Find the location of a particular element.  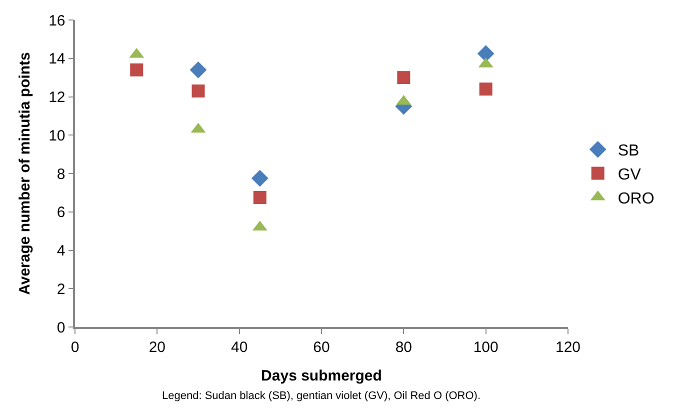

y-tick-label: 10 is located at coordinates (57, 135).